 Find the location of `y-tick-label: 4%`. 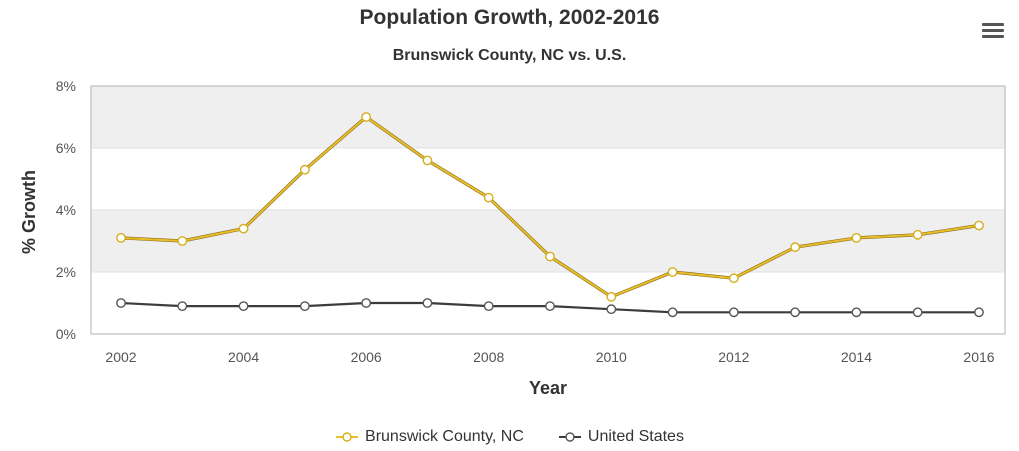

y-tick-label: 4% is located at coordinates (66, 210).